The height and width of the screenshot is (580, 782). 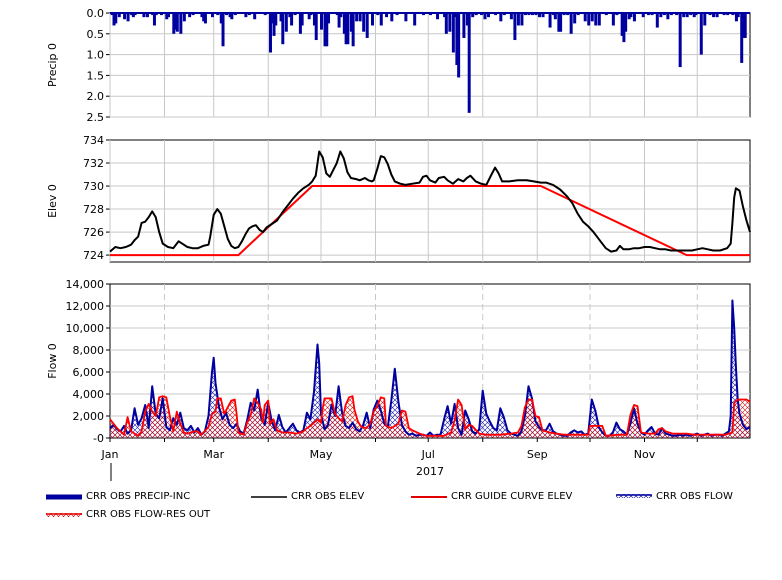 What do you see at coordinates (93, 255) in the screenshot?
I see `elevation-y-tick-label: 724` at bounding box center [93, 255].